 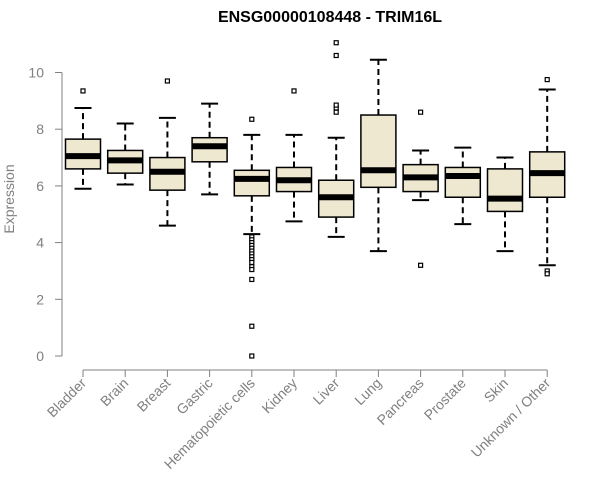 What do you see at coordinates (420, 188) in the screenshot?
I see `box-pancreas` at bounding box center [420, 188].